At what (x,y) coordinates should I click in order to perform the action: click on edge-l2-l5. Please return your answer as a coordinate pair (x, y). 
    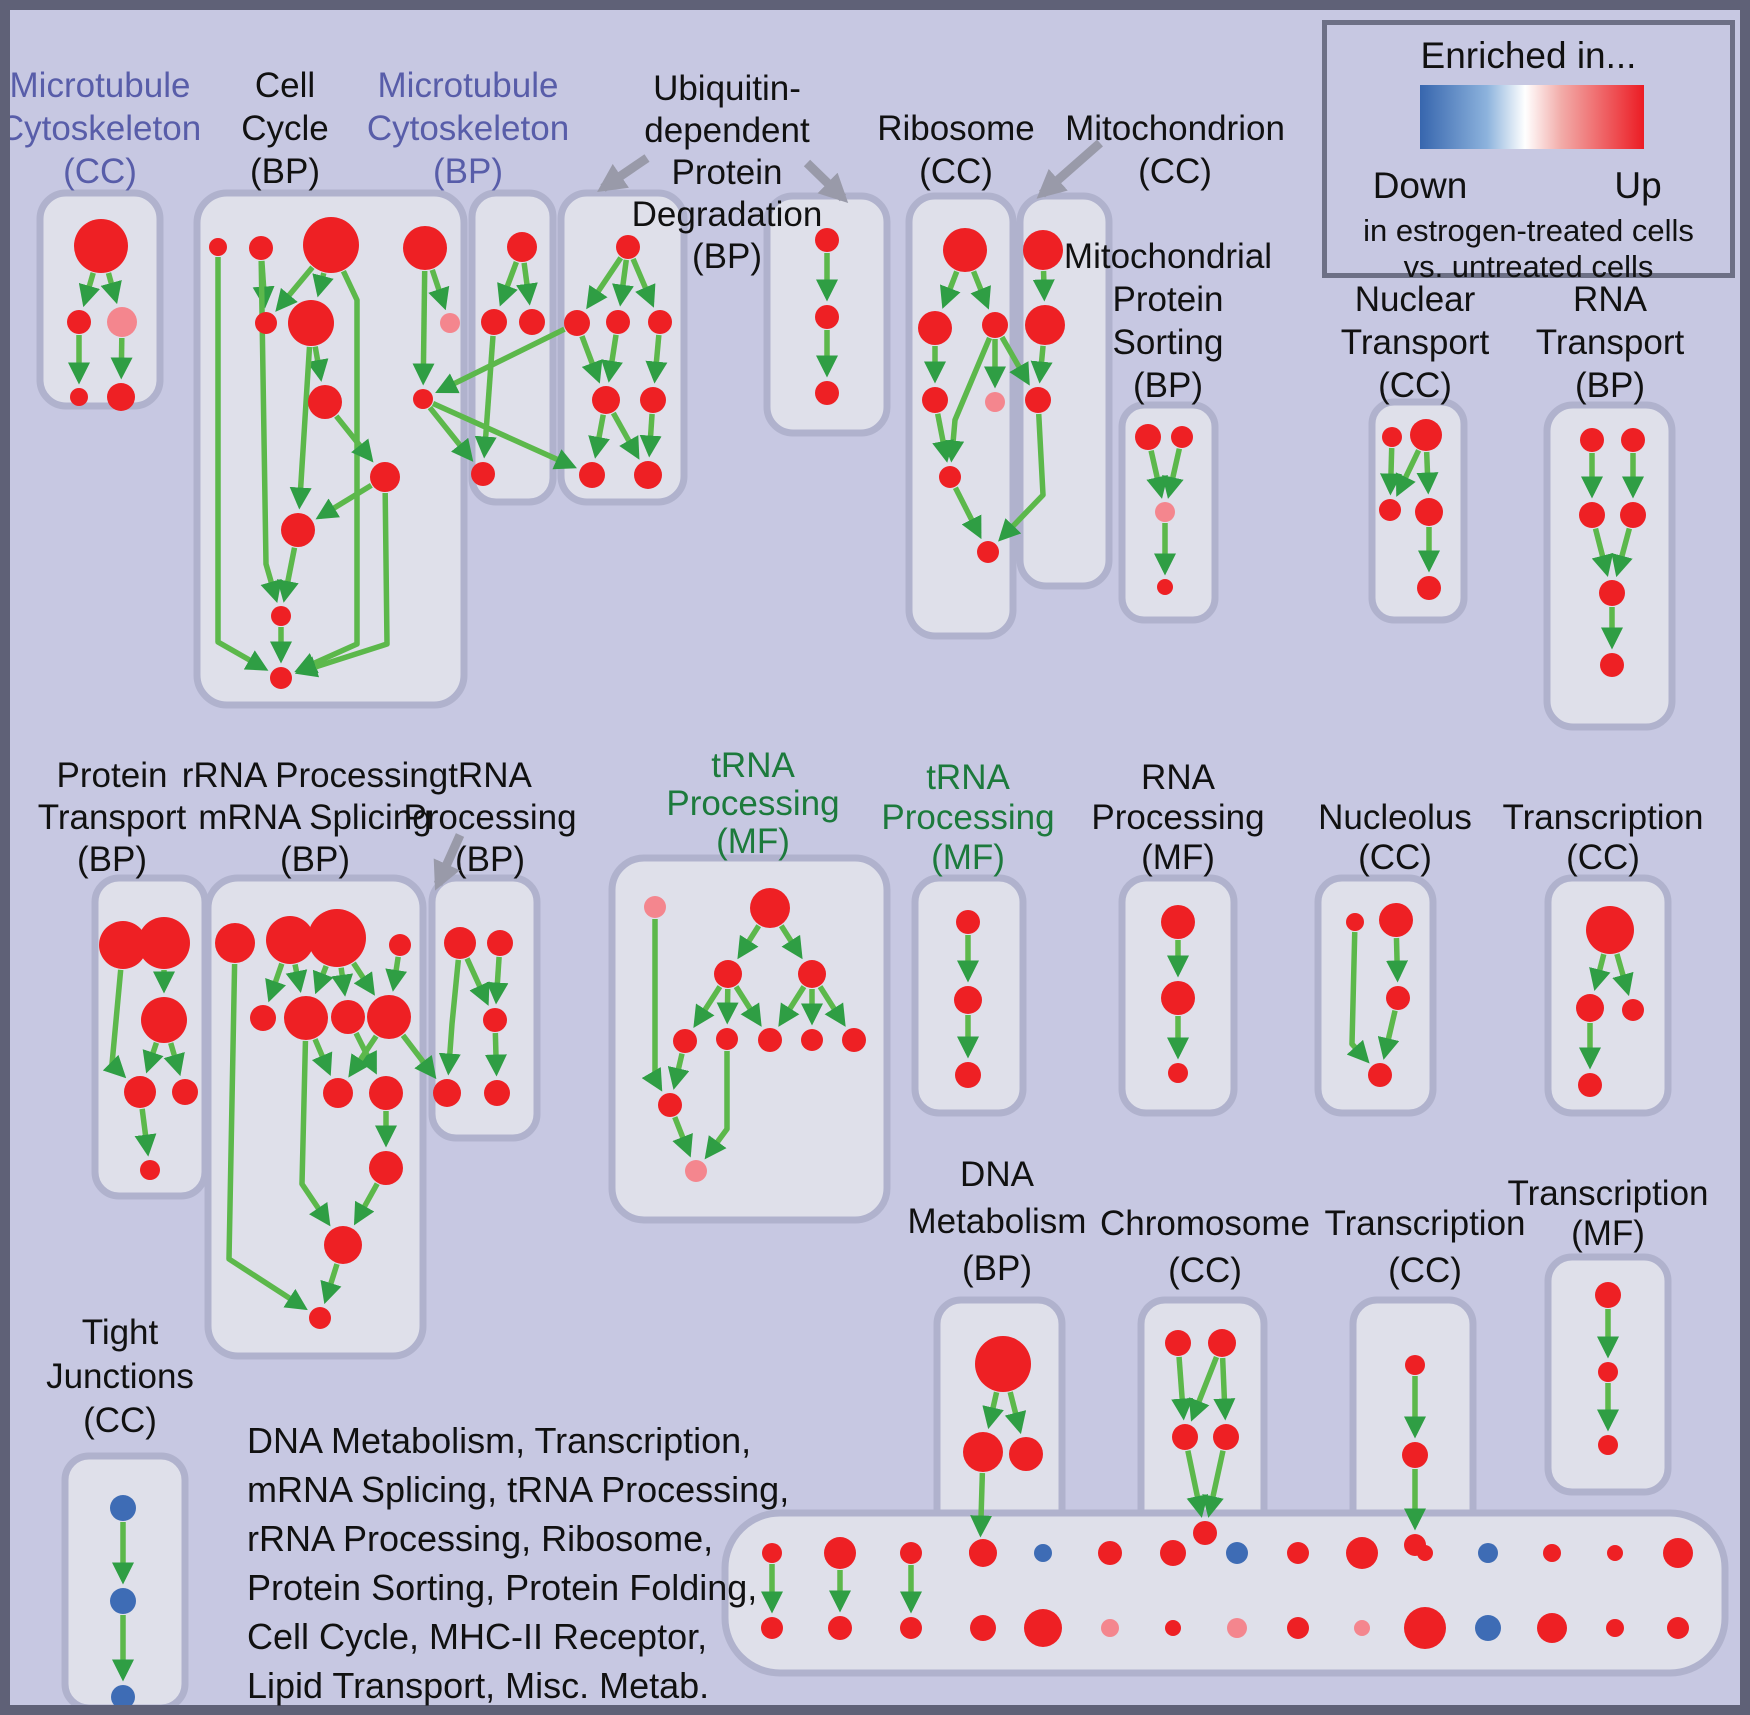
    Looking at the image, I should click on (275, 982).